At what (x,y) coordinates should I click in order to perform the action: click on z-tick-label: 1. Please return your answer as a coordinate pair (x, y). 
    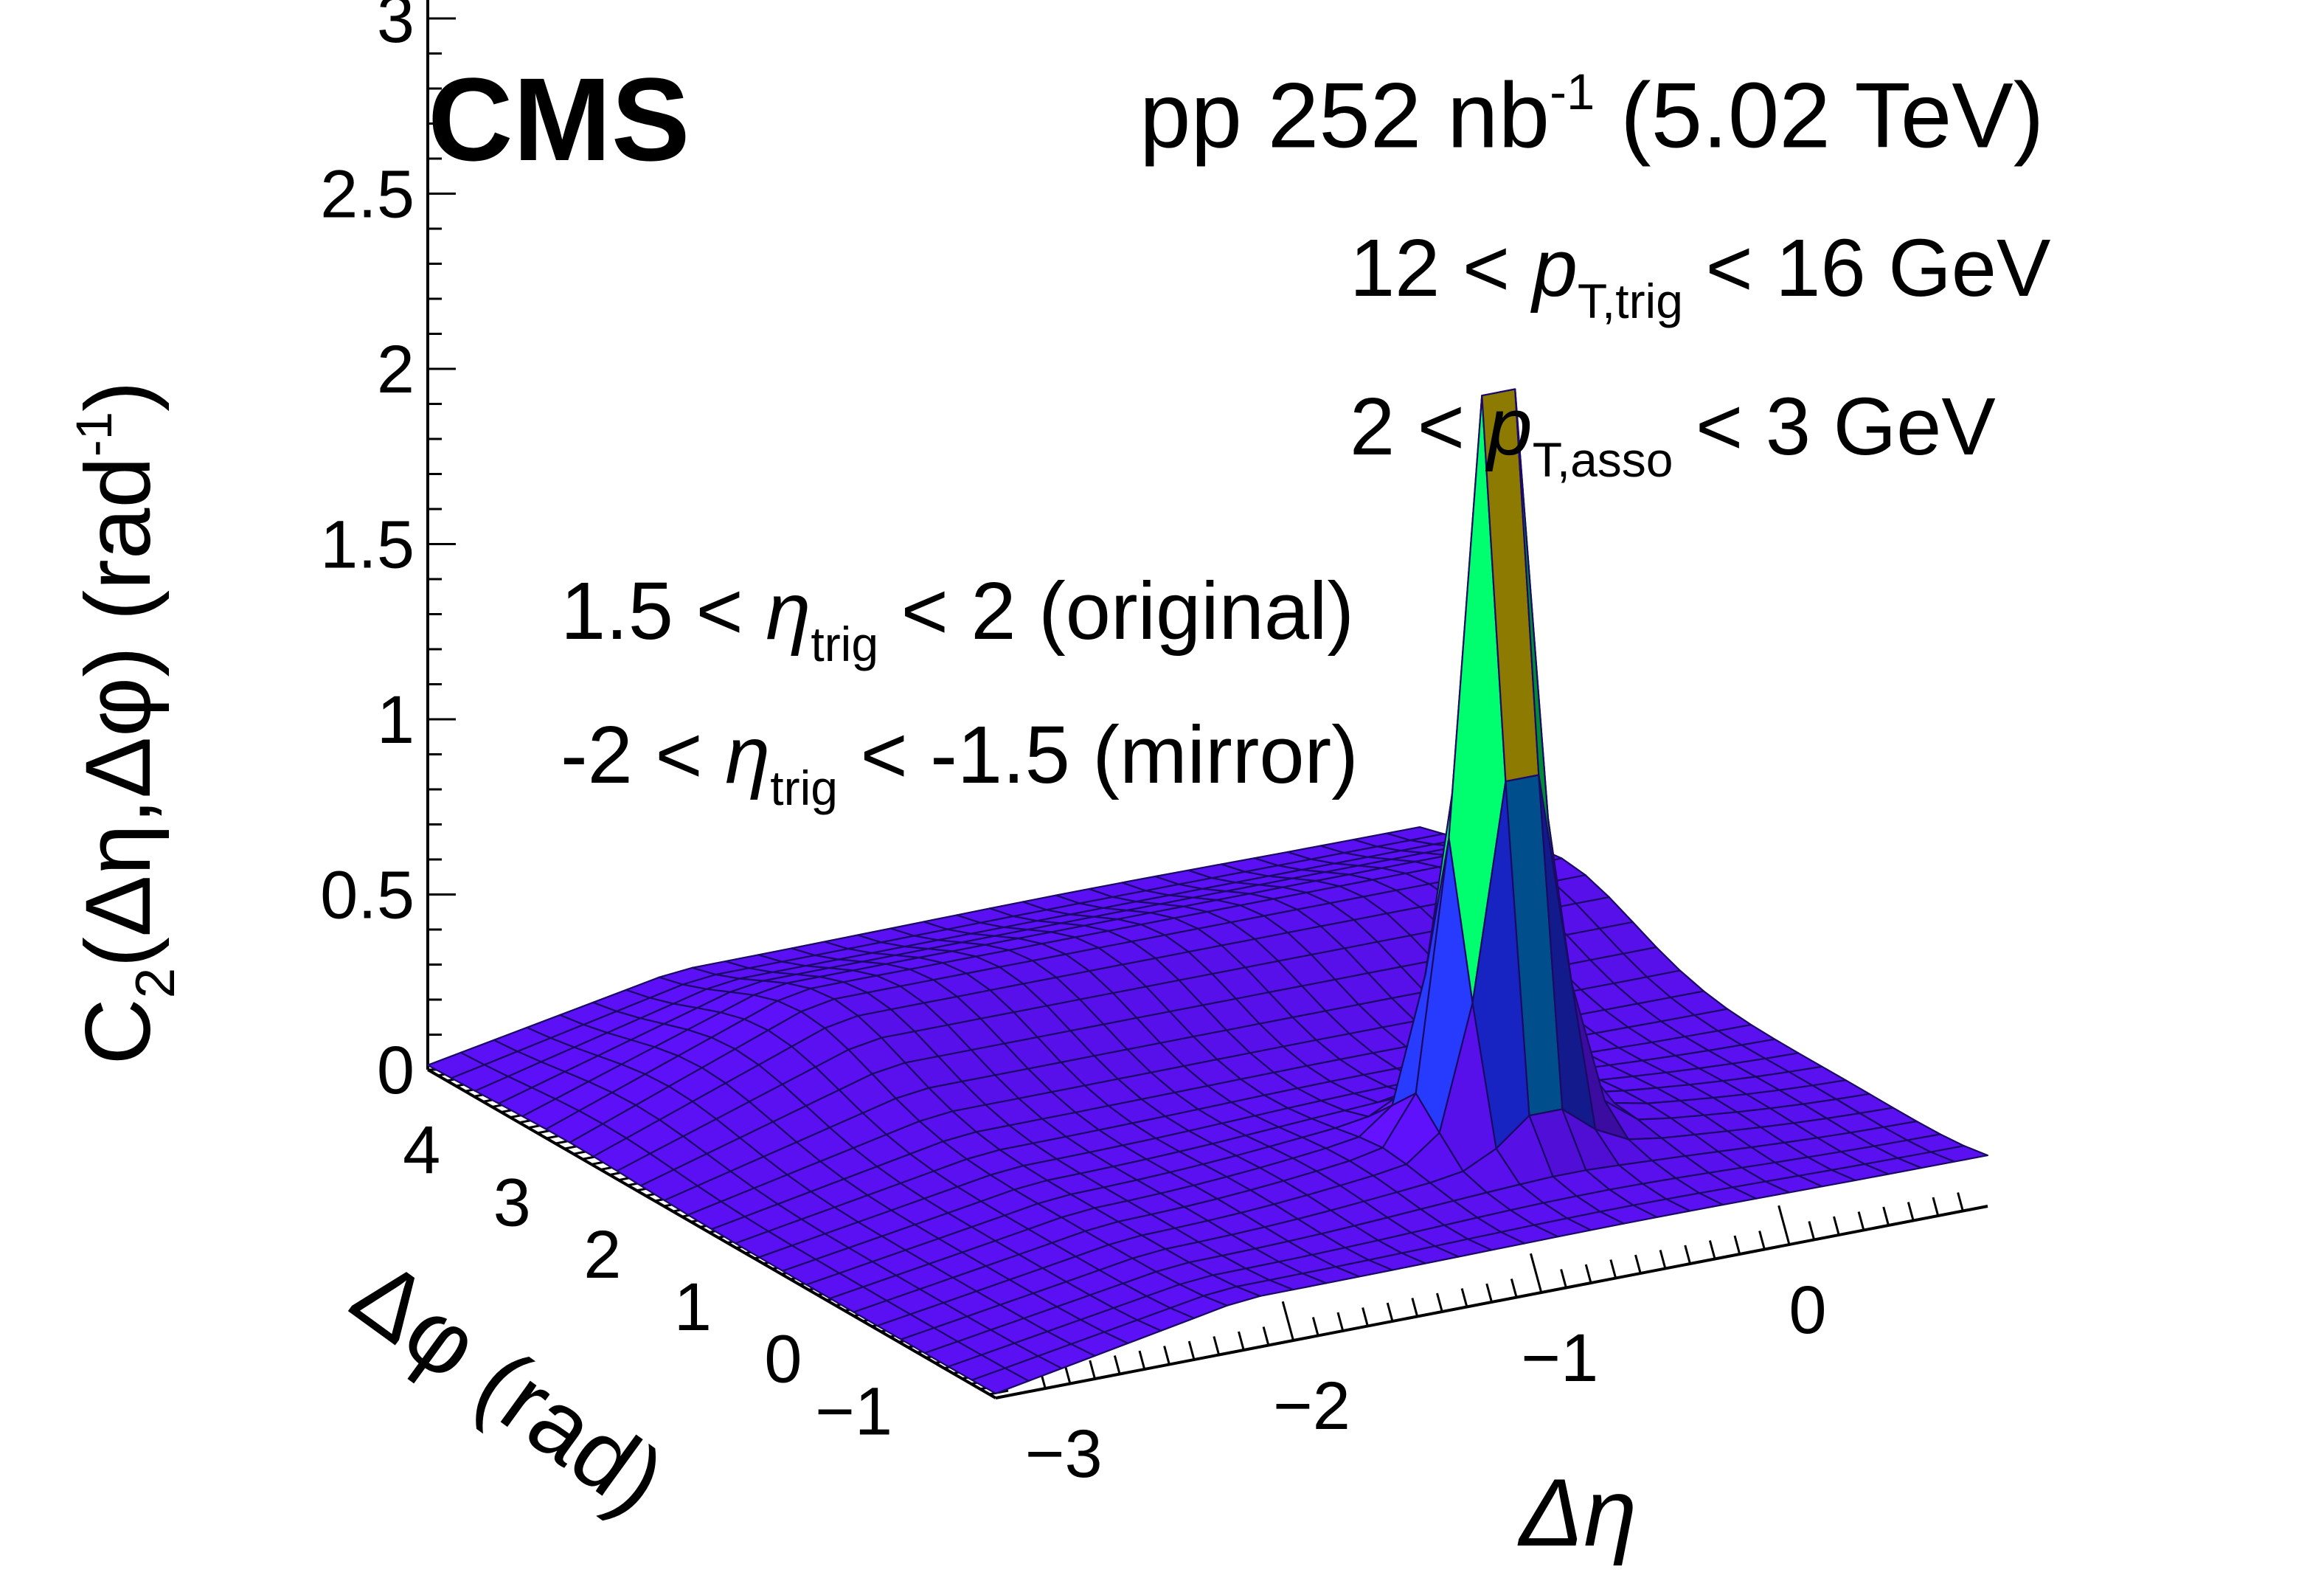
    Looking at the image, I should click on (395, 720).